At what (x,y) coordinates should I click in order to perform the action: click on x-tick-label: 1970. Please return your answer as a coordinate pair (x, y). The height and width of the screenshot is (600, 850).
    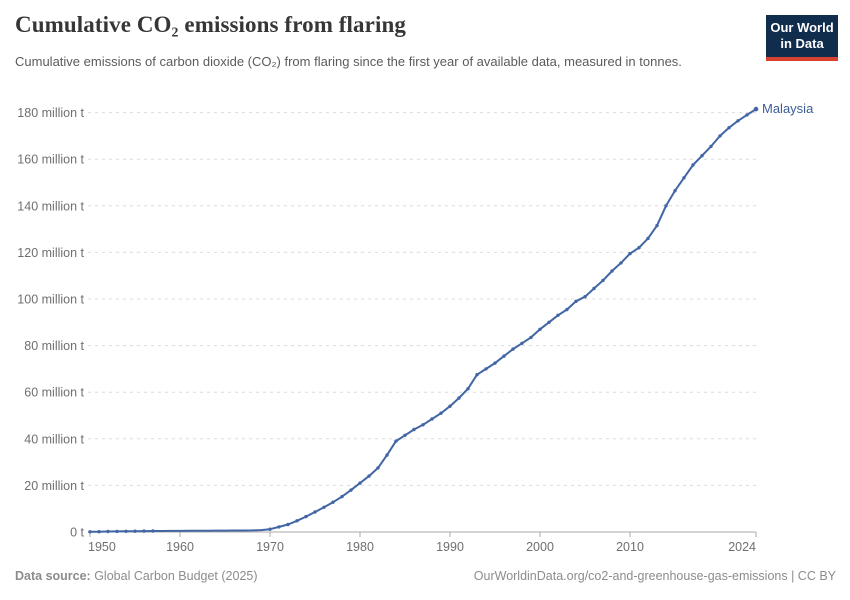
    Looking at the image, I should click on (270, 547).